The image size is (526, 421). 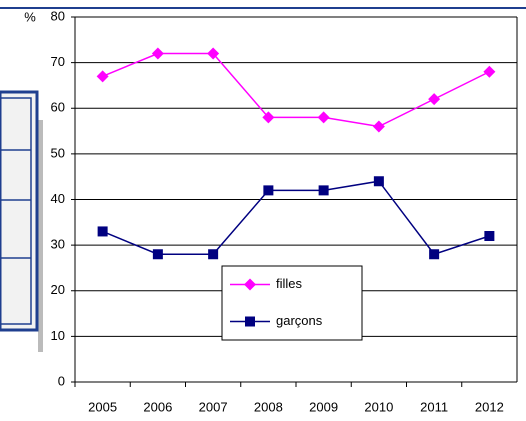 What do you see at coordinates (58, 61) in the screenshot?
I see `y-tick-label: 70` at bounding box center [58, 61].